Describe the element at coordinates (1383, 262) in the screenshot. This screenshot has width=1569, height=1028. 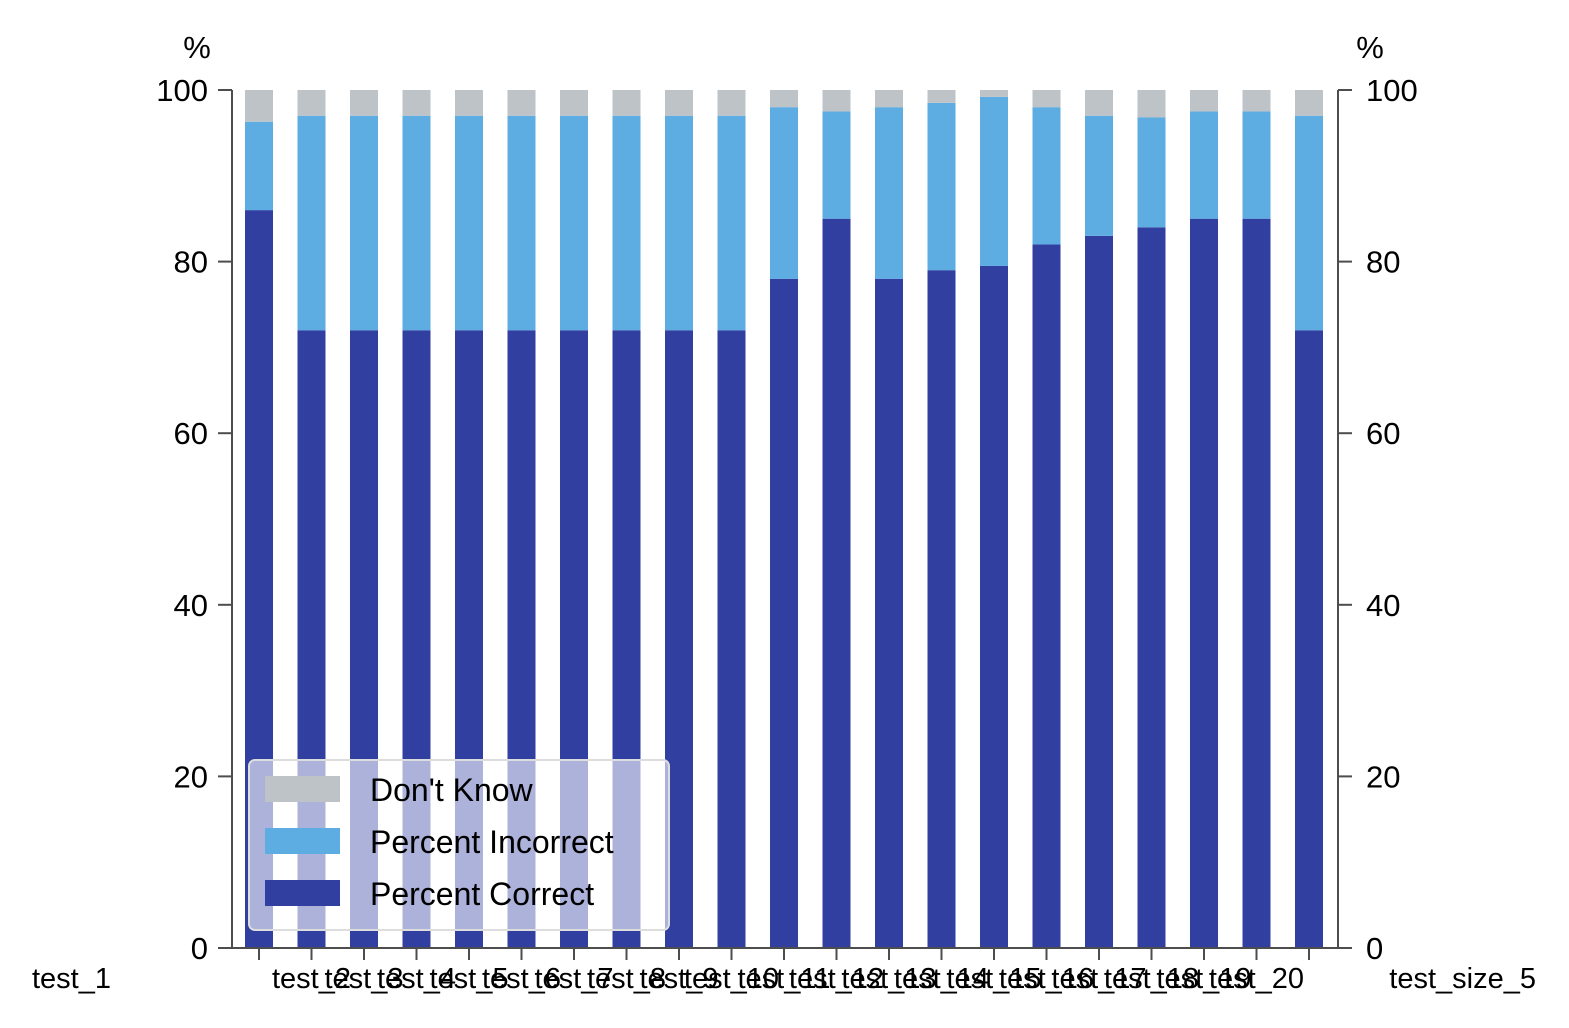
I see `y-tick-label-right-80: 80` at that location.